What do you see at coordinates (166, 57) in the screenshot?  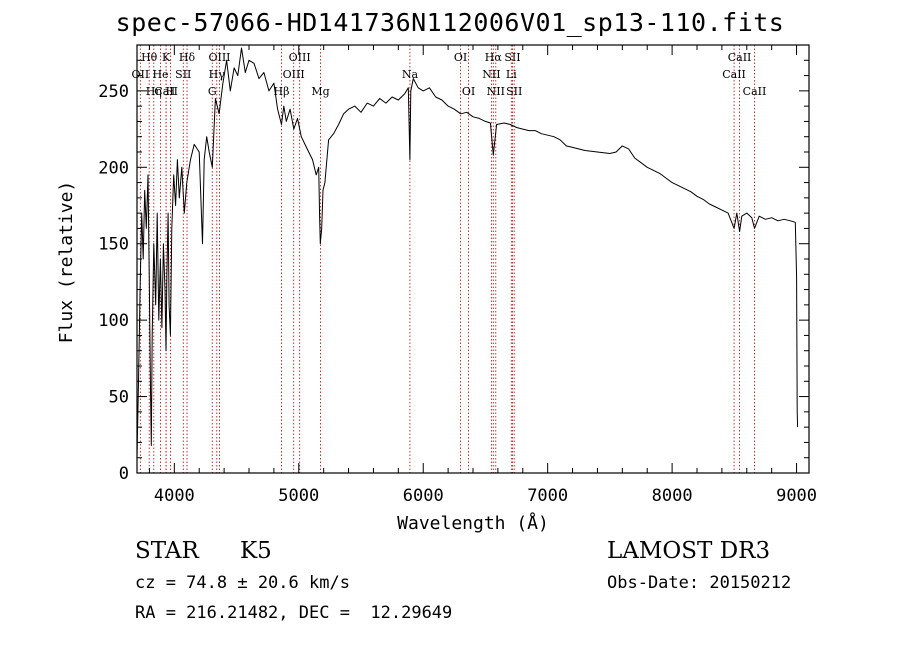 I see `line-label: K` at bounding box center [166, 57].